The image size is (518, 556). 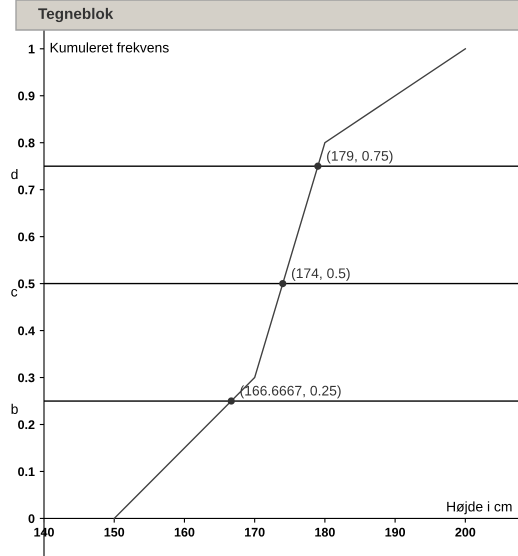 I want to click on x-tick-label: 150, so click(x=114, y=532).